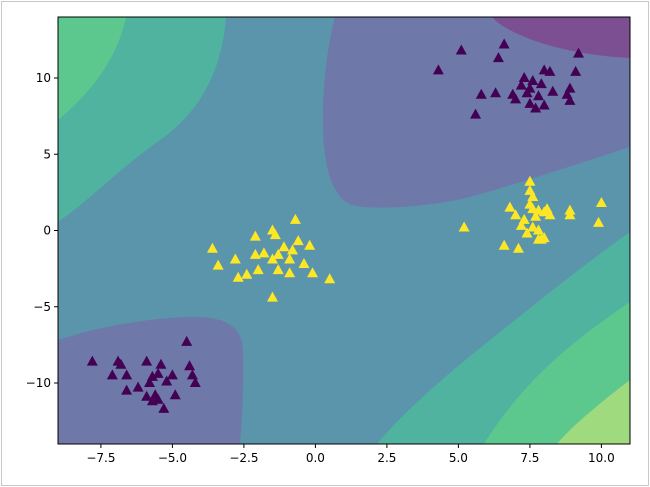 Image resolution: width=650 pixels, height=487 pixels. I want to click on y-tick-label: 10, so click(43, 78).